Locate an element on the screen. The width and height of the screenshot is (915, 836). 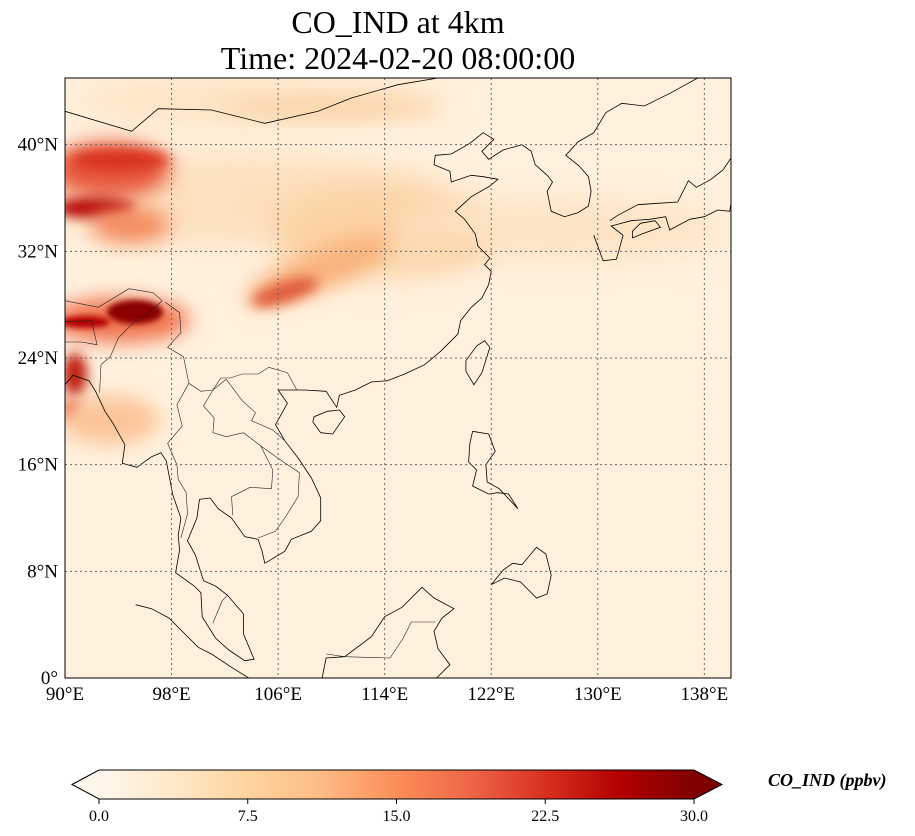
lon-tick-label: 114°E is located at coordinates (384, 694).